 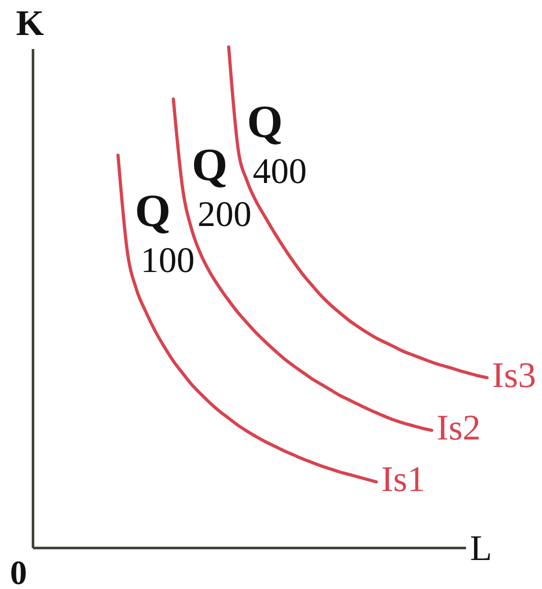 I want to click on series-label: Is3, so click(x=514, y=374).